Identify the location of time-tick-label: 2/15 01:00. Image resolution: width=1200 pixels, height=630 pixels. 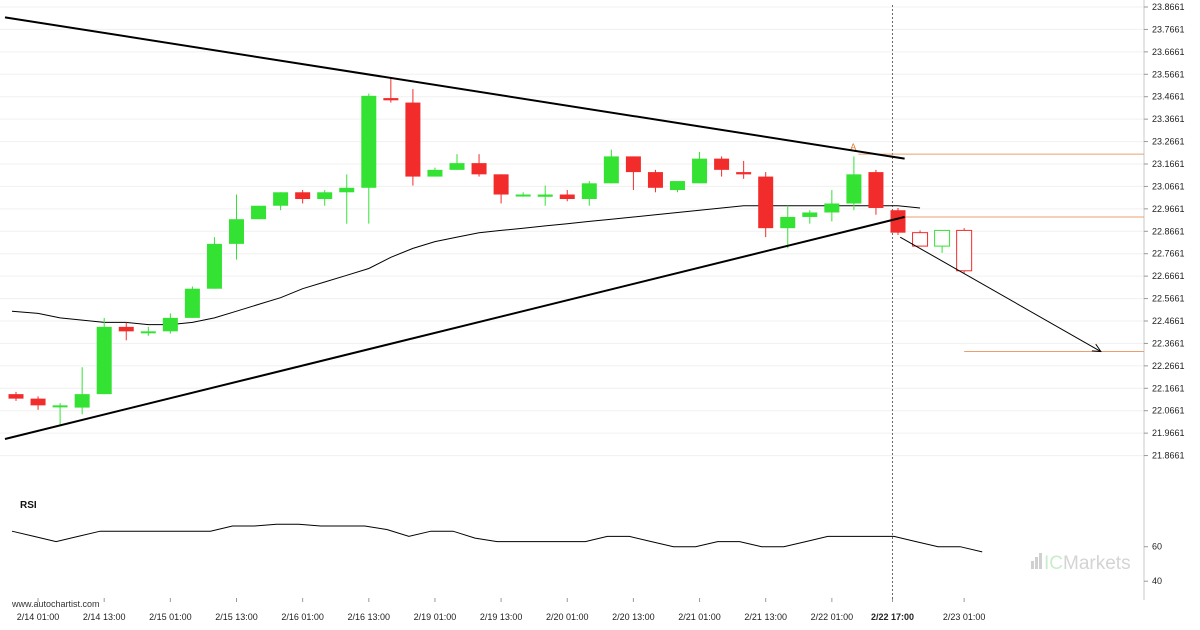
(170, 617).